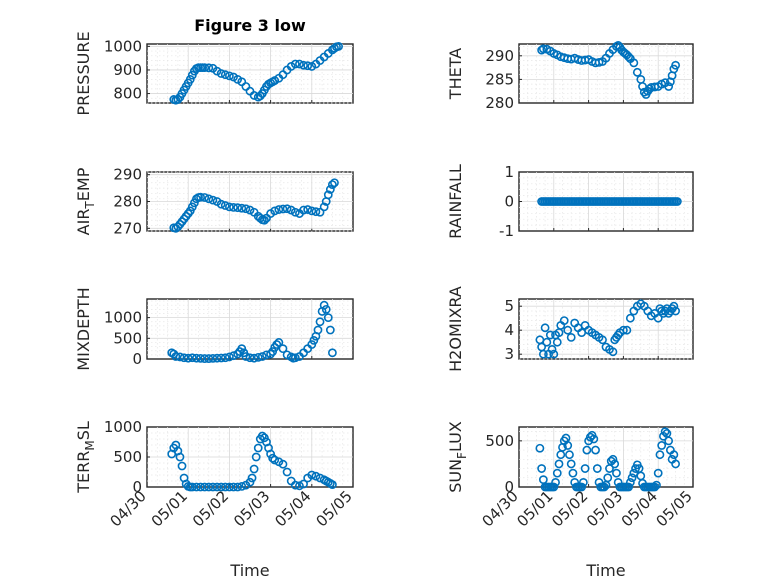  Describe the element at coordinates (210, 508) in the screenshot. I see `x-tick-label: 05/02` at that location.